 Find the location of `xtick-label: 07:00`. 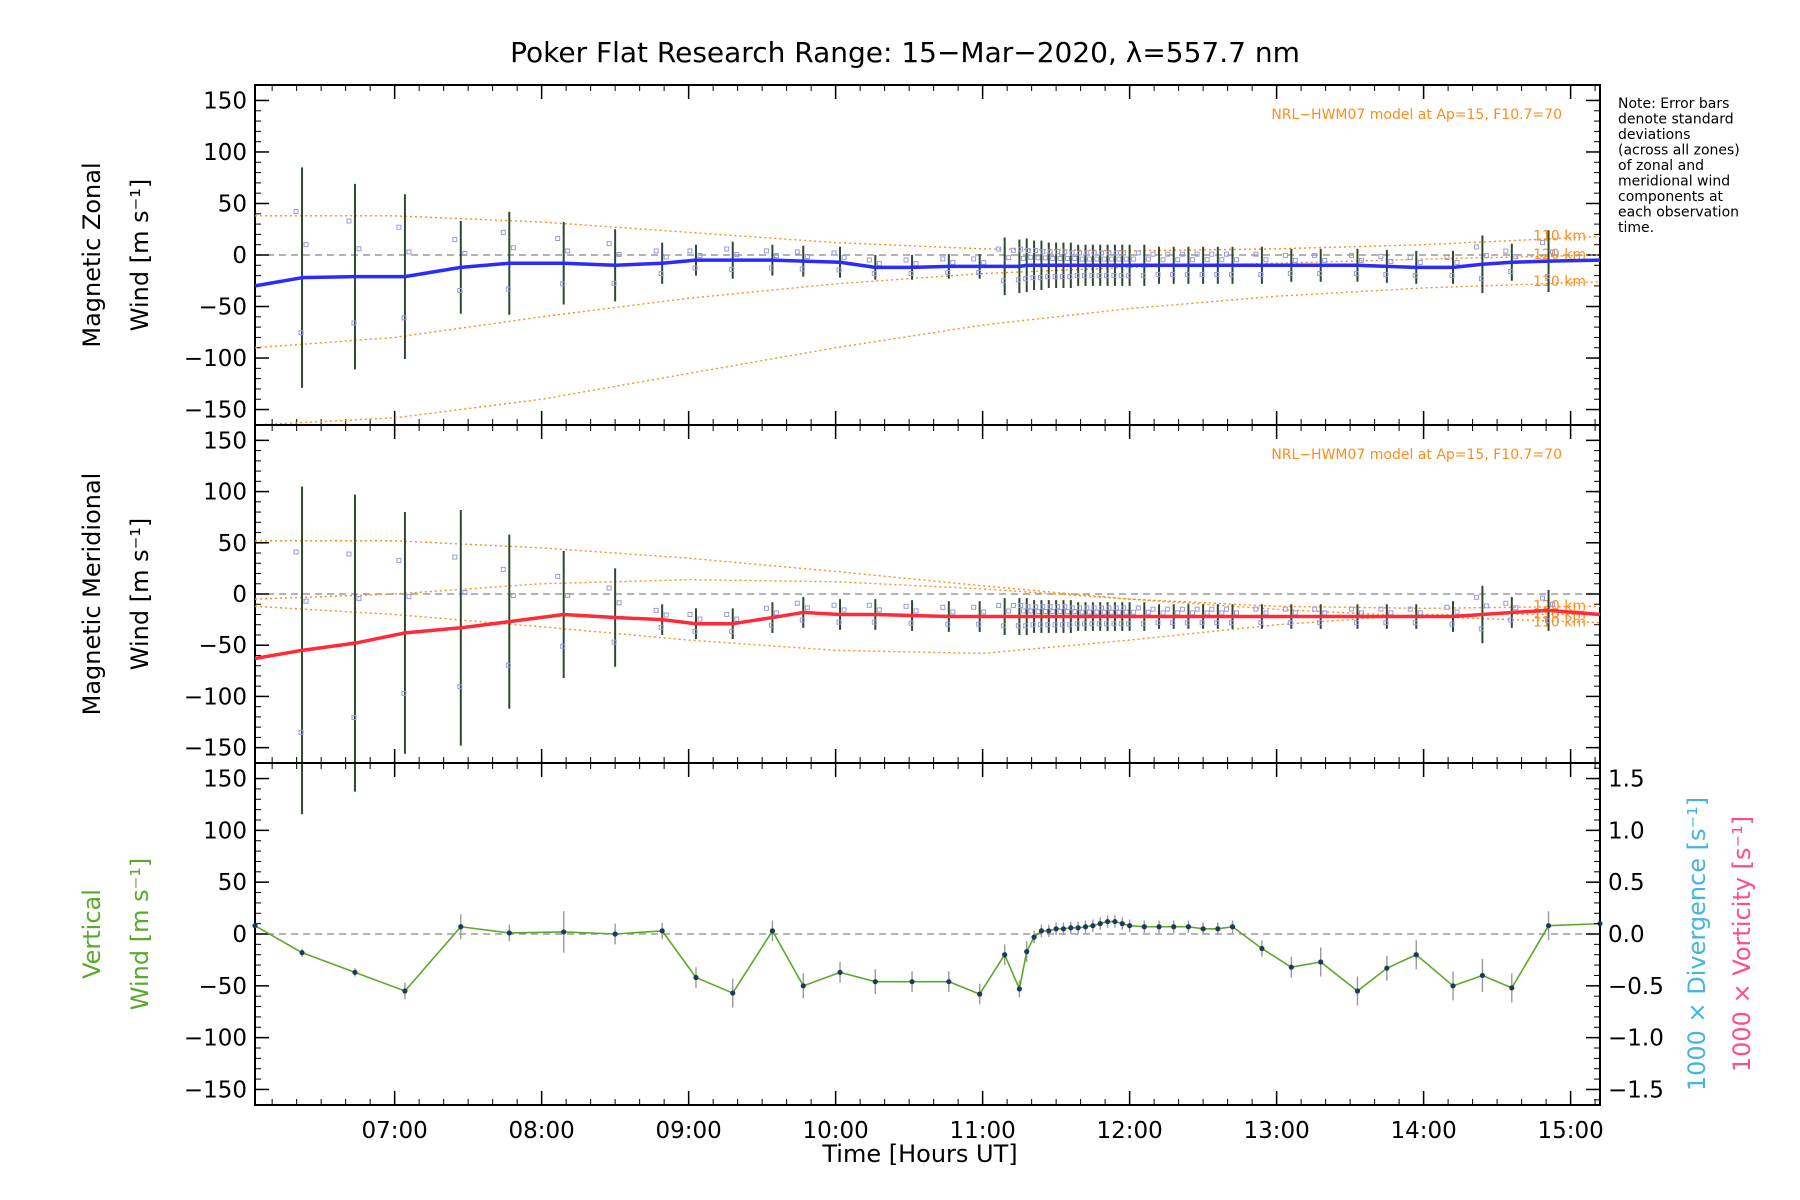

xtick-label: 07:00 is located at coordinates (394, 1131).